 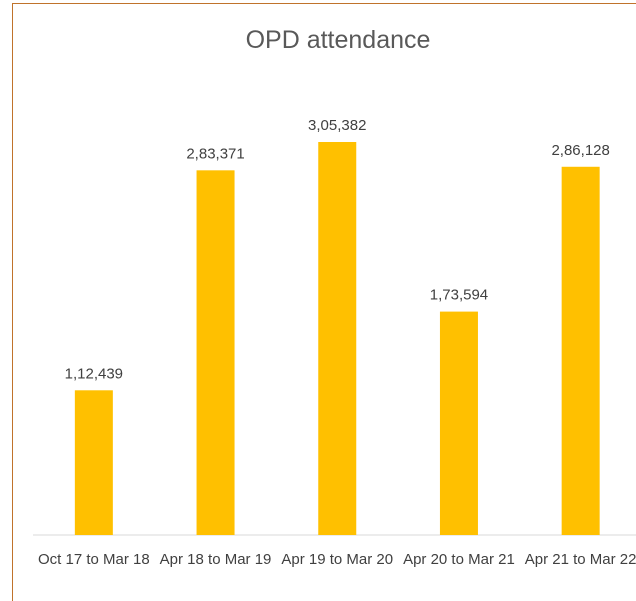 What do you see at coordinates (337, 559) in the screenshot?
I see `x-tick-label: Apr 19 to Mar 20` at bounding box center [337, 559].